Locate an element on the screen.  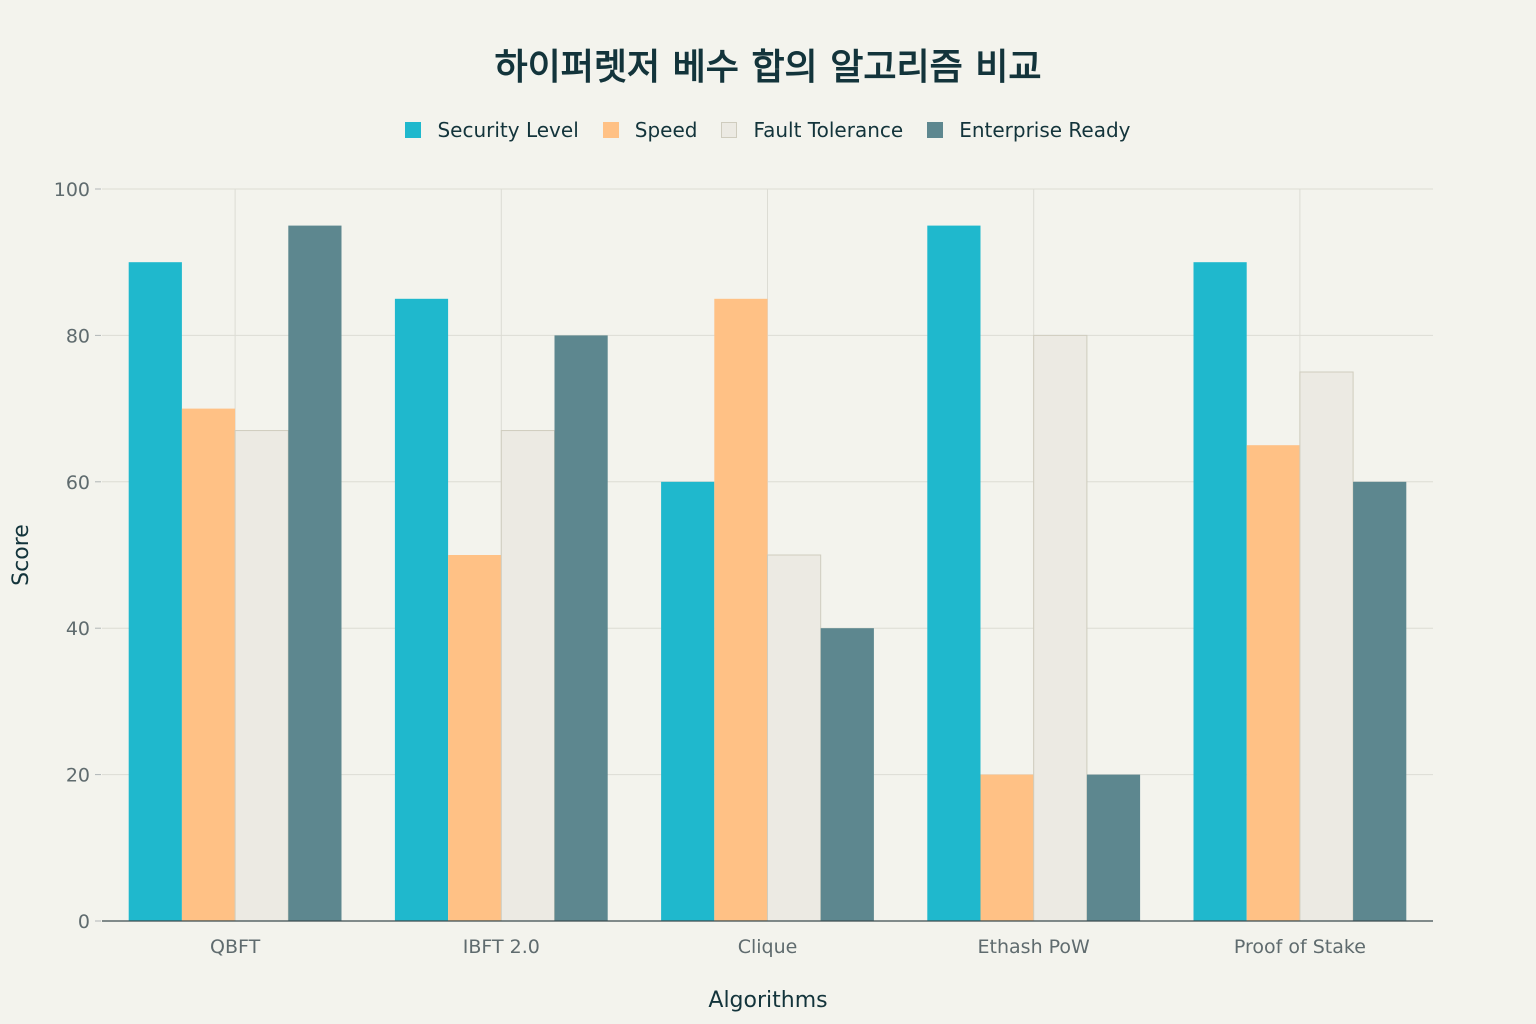
legend-label: Speed is located at coordinates (666, 130).